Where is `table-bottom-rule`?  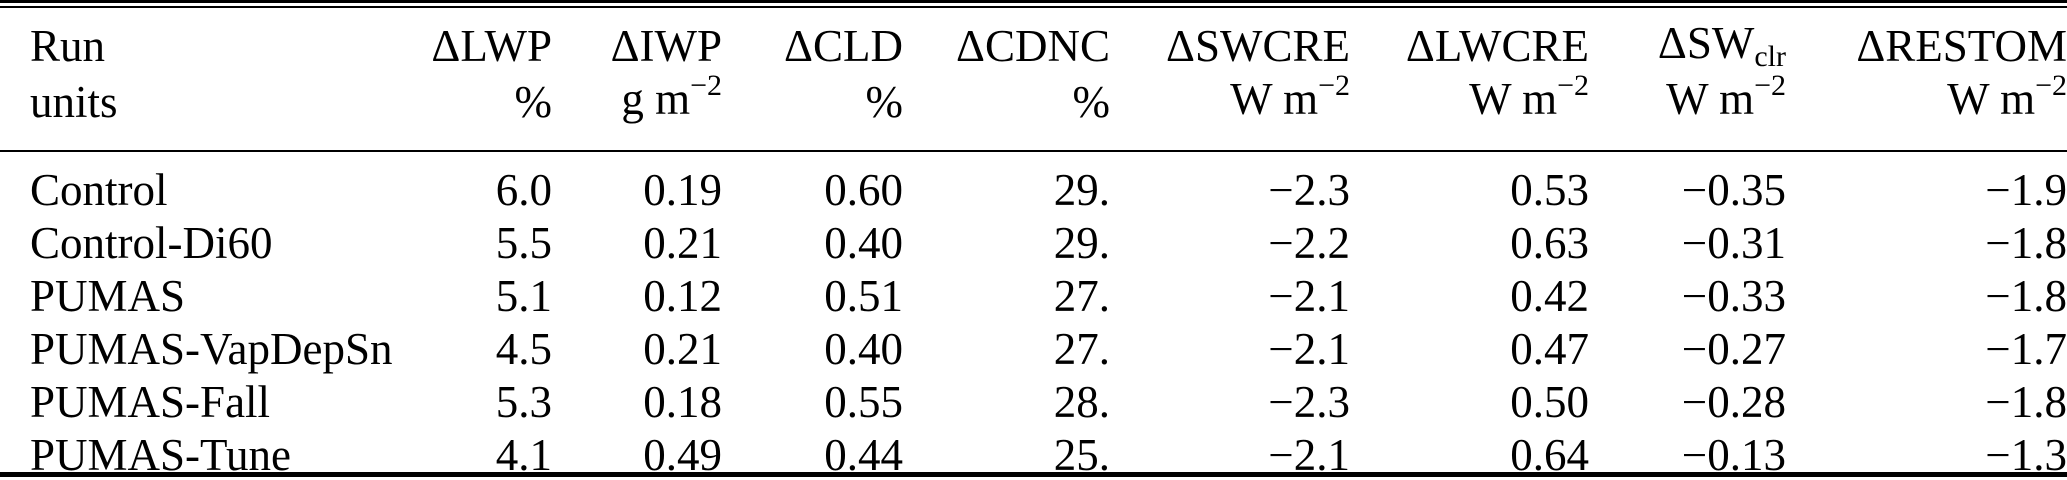
table-bottom-rule is located at coordinates (1033, 474).